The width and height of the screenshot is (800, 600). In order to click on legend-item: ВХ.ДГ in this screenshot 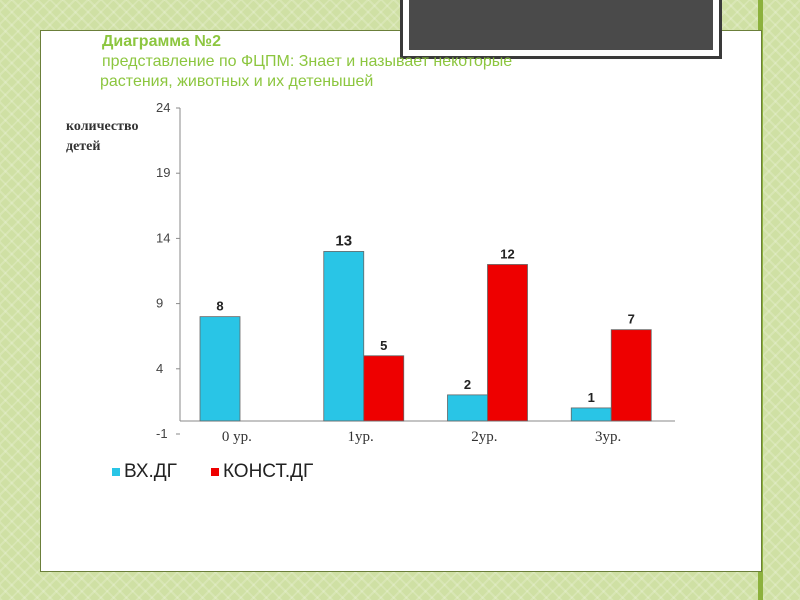, I will do `click(144, 472)`.